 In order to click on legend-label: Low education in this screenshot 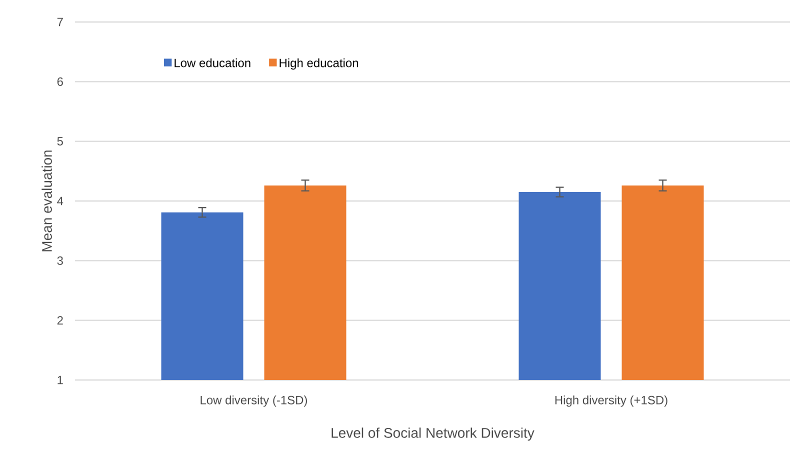, I will do `click(212, 63)`.